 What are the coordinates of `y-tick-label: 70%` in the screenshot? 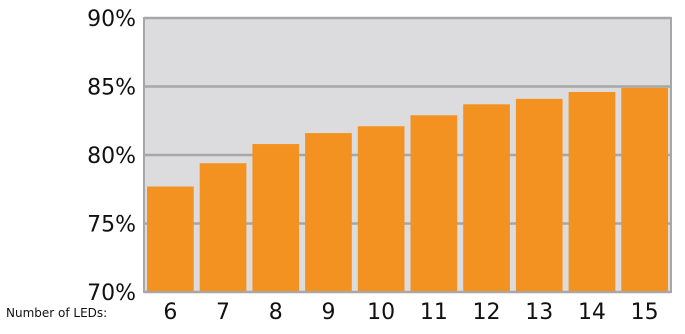 It's located at (111, 293).